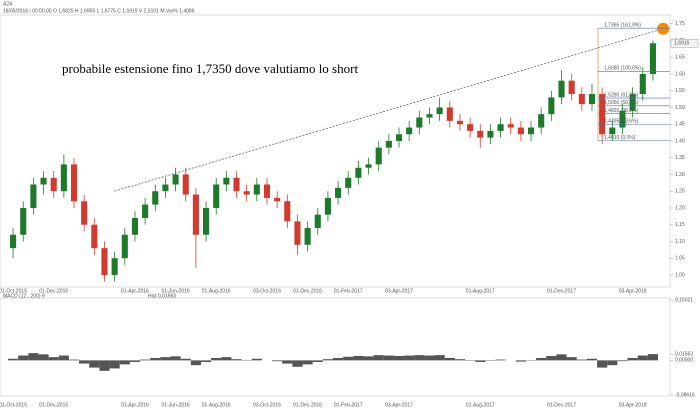 Image resolution: width=700 pixels, height=414 pixels. I want to click on y-tick-label: 1.15, so click(680, 225).